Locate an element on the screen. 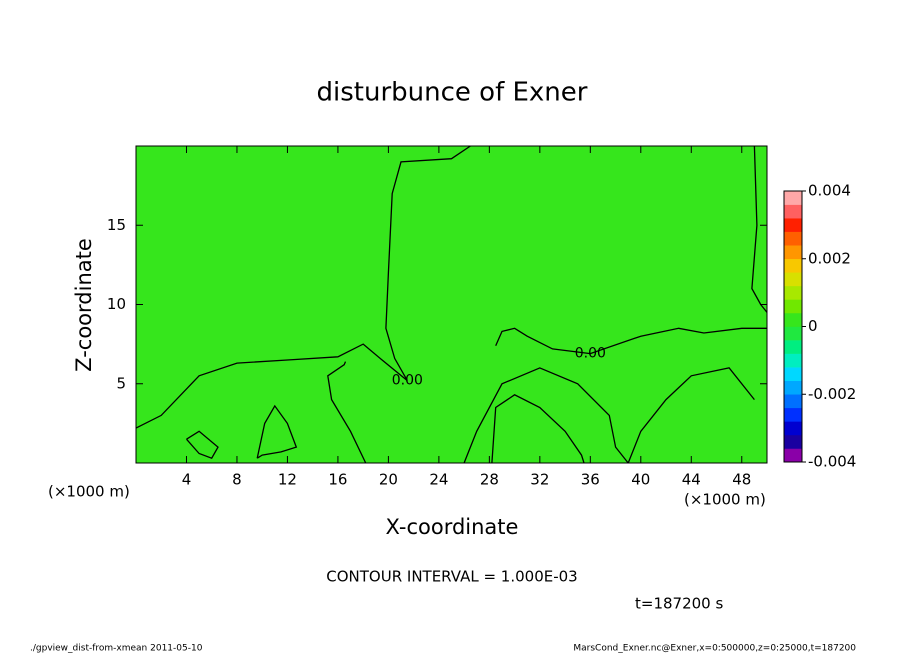 This screenshot has height=654, width=904. colorbar-tick-label: 0 is located at coordinates (813, 326).